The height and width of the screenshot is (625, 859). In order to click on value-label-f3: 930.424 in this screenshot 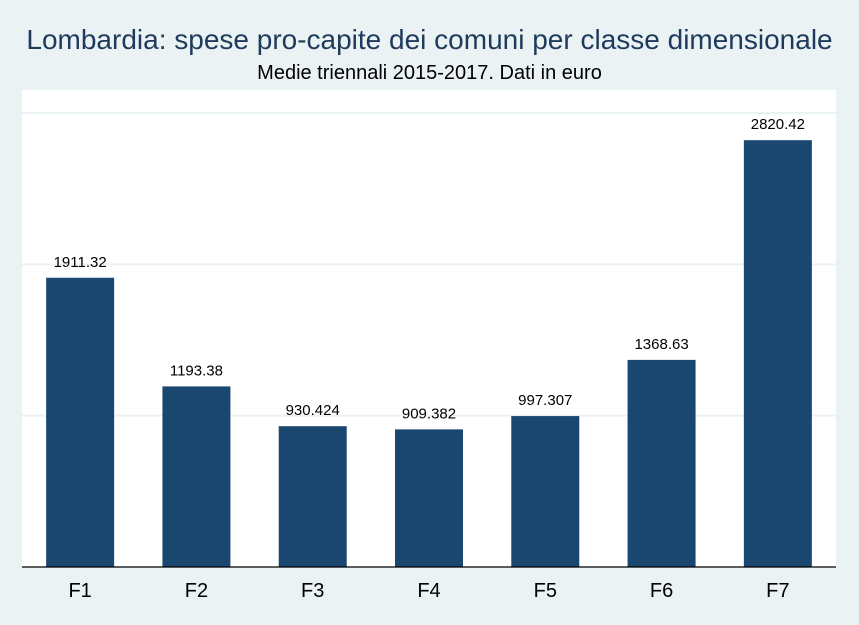, I will do `click(313, 410)`.